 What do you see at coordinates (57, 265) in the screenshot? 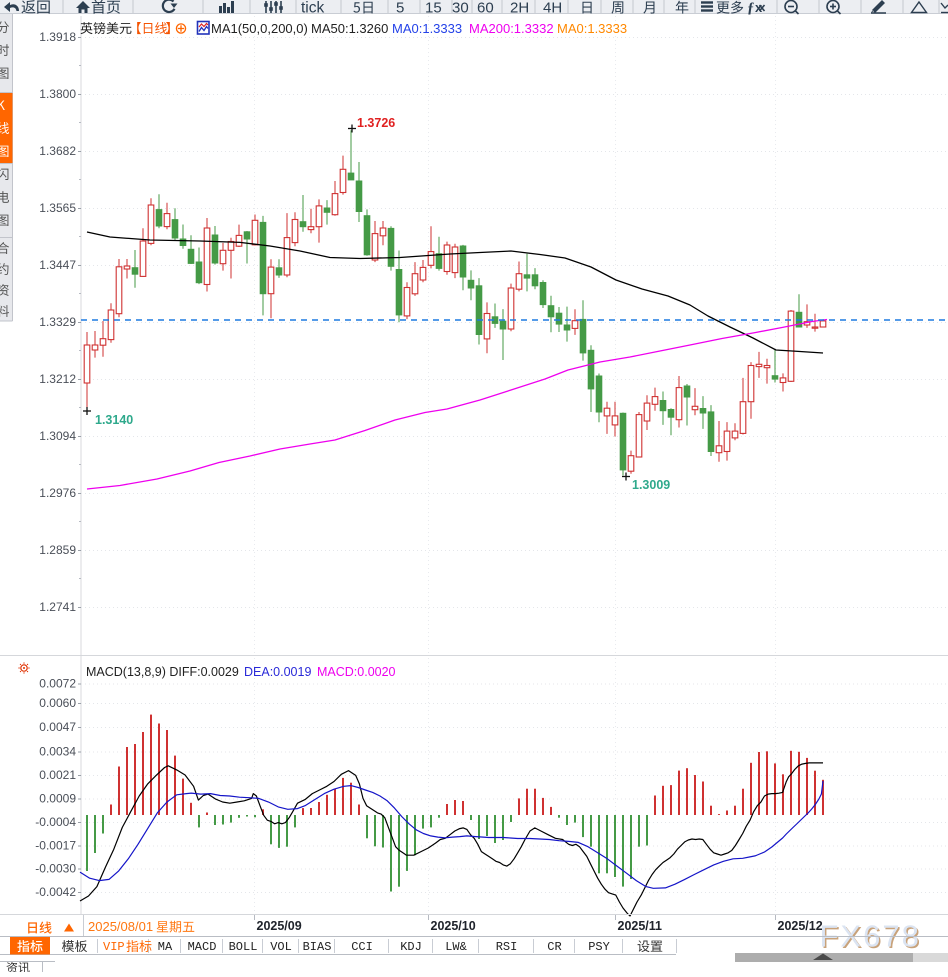
I see `svg-text: 1.3447` at bounding box center [57, 265].